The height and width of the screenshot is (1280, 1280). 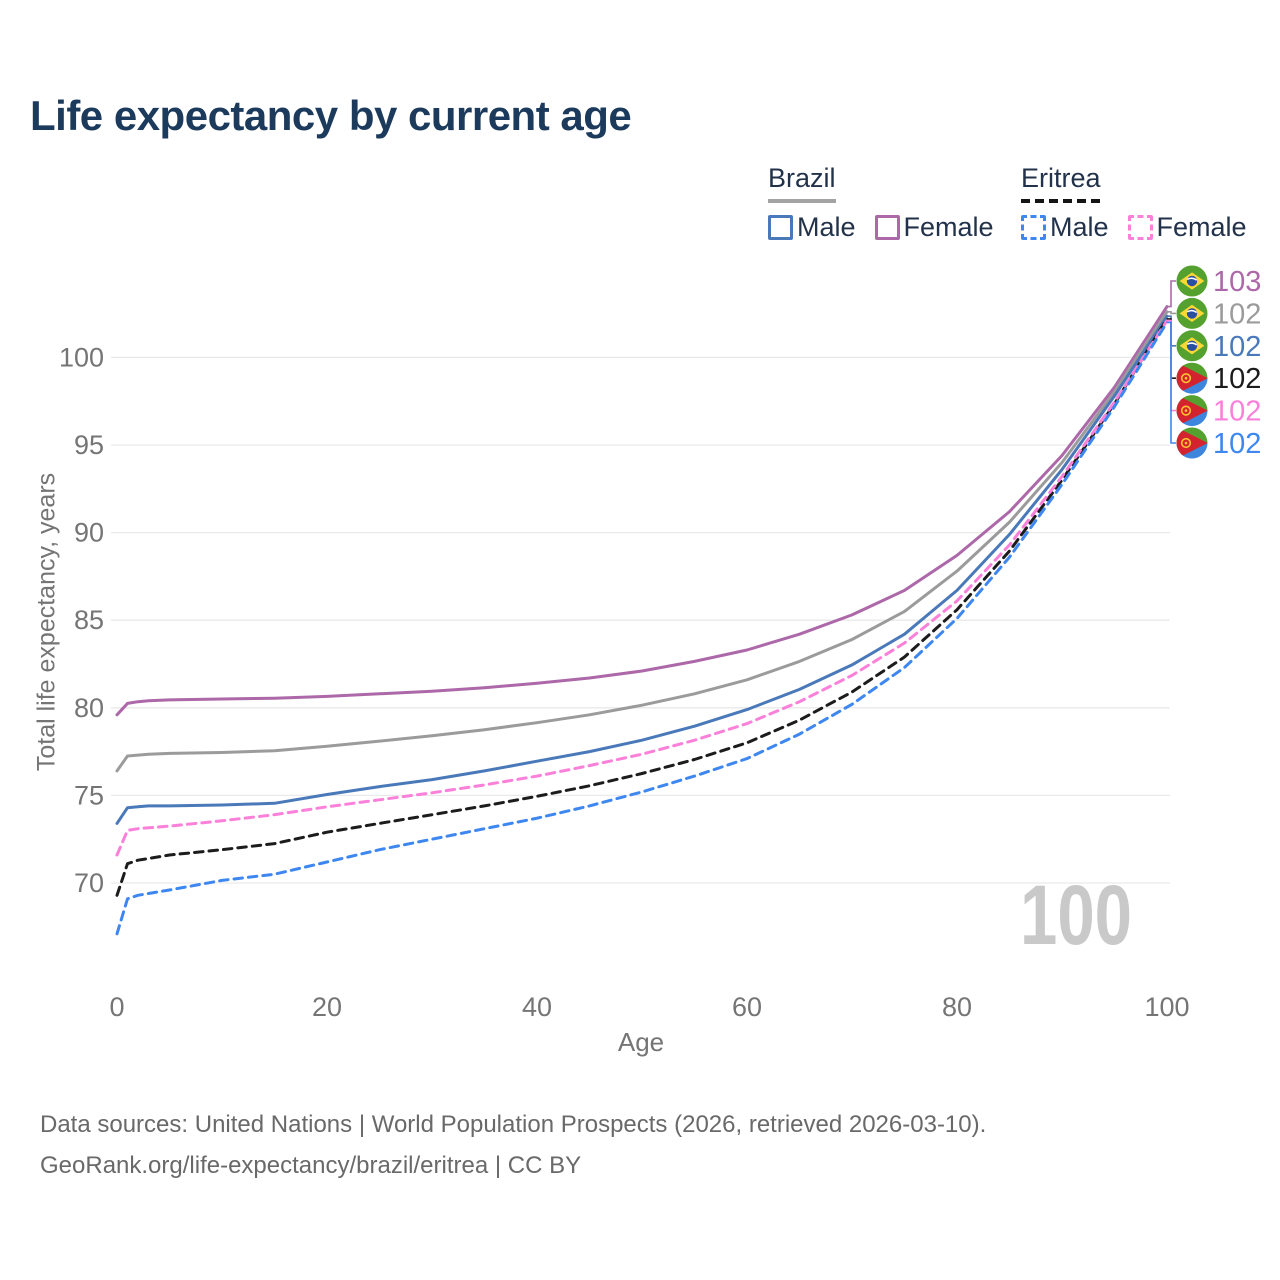 What do you see at coordinates (1079, 227) in the screenshot?
I see `eritrea-male-label: Male` at bounding box center [1079, 227].